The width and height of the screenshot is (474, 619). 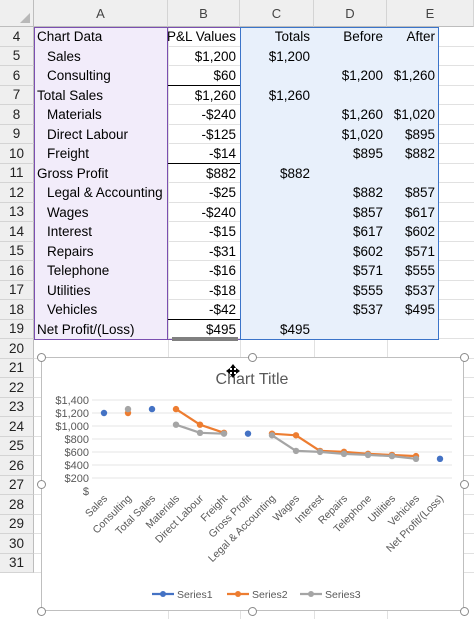 What do you see at coordinates (79, 76) in the screenshot?
I see `cell-a6: Consulting` at bounding box center [79, 76].